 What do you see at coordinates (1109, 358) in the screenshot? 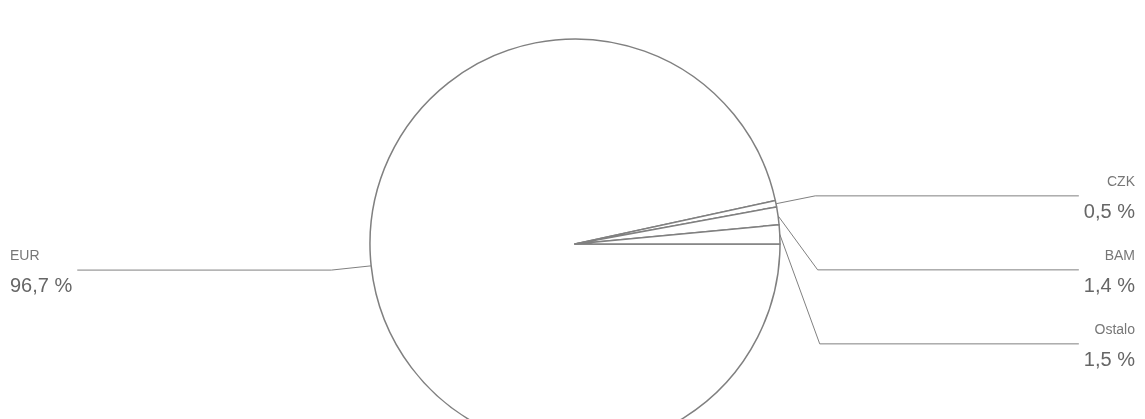
I see `data-label: 1,5 %` at bounding box center [1109, 358].